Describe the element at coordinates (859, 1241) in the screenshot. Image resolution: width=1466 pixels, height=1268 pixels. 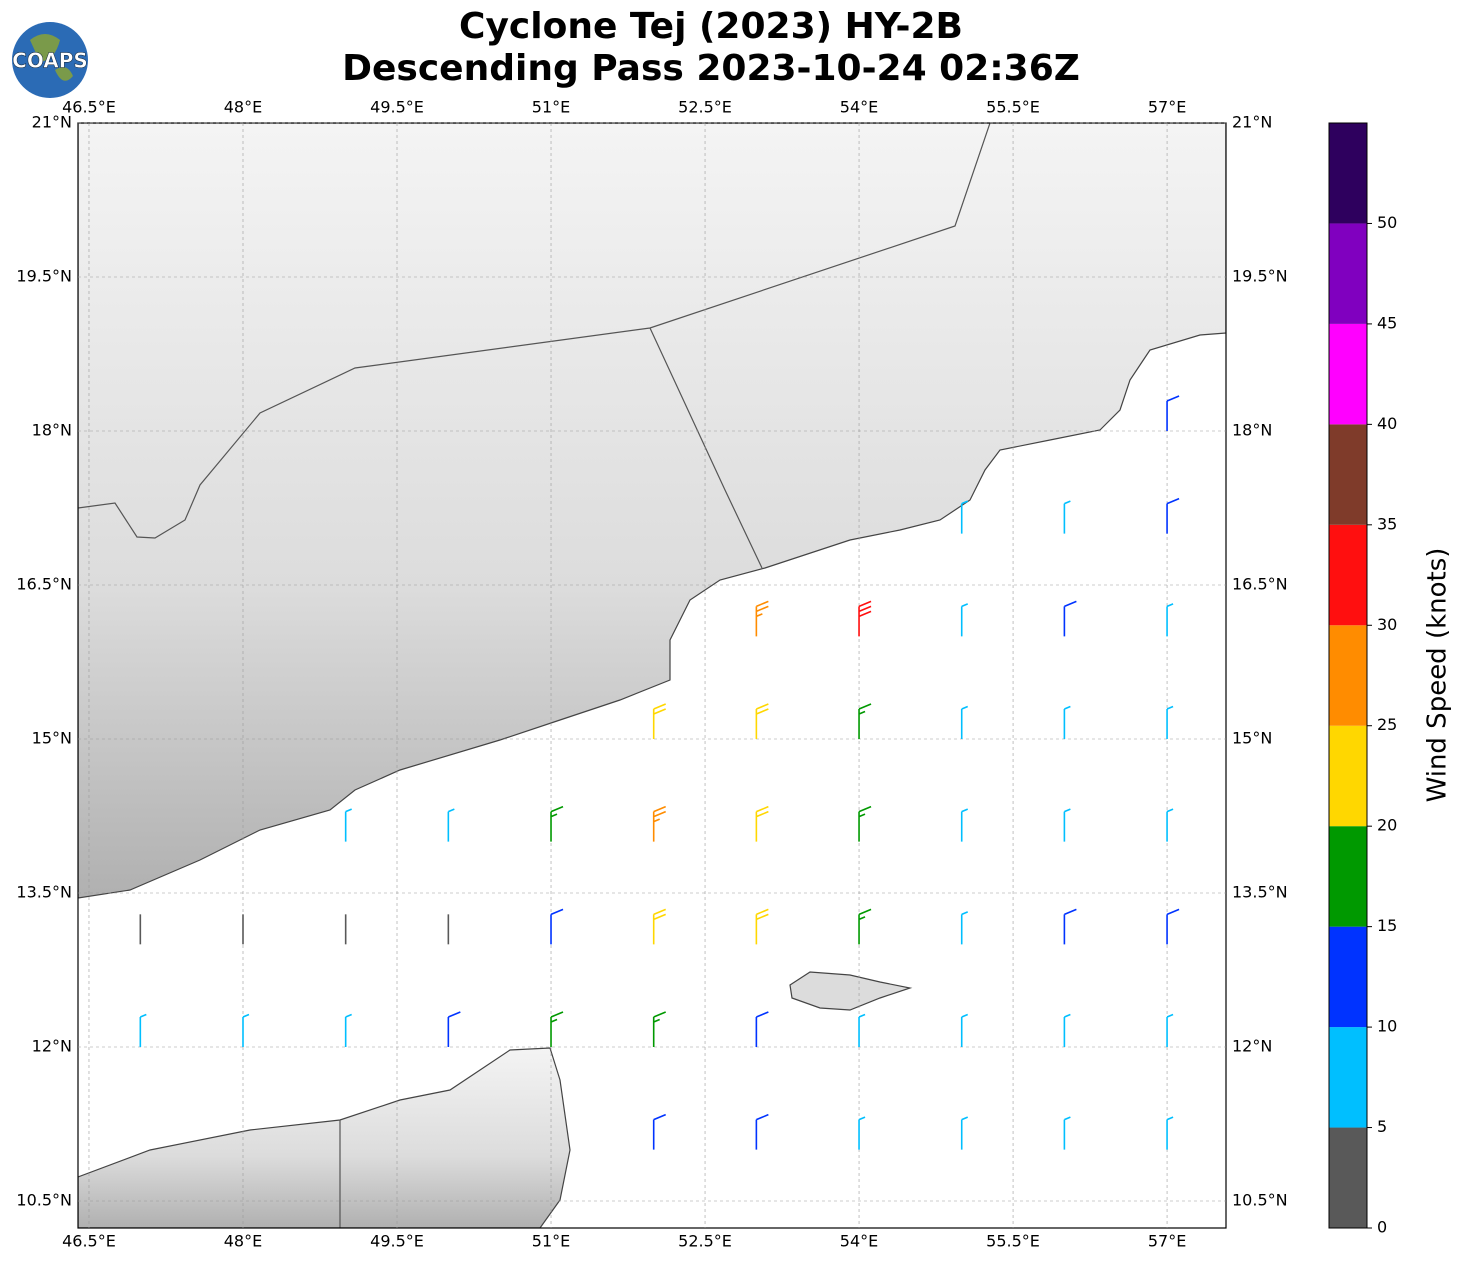
I see `x-tick-label: 54°E` at that location.